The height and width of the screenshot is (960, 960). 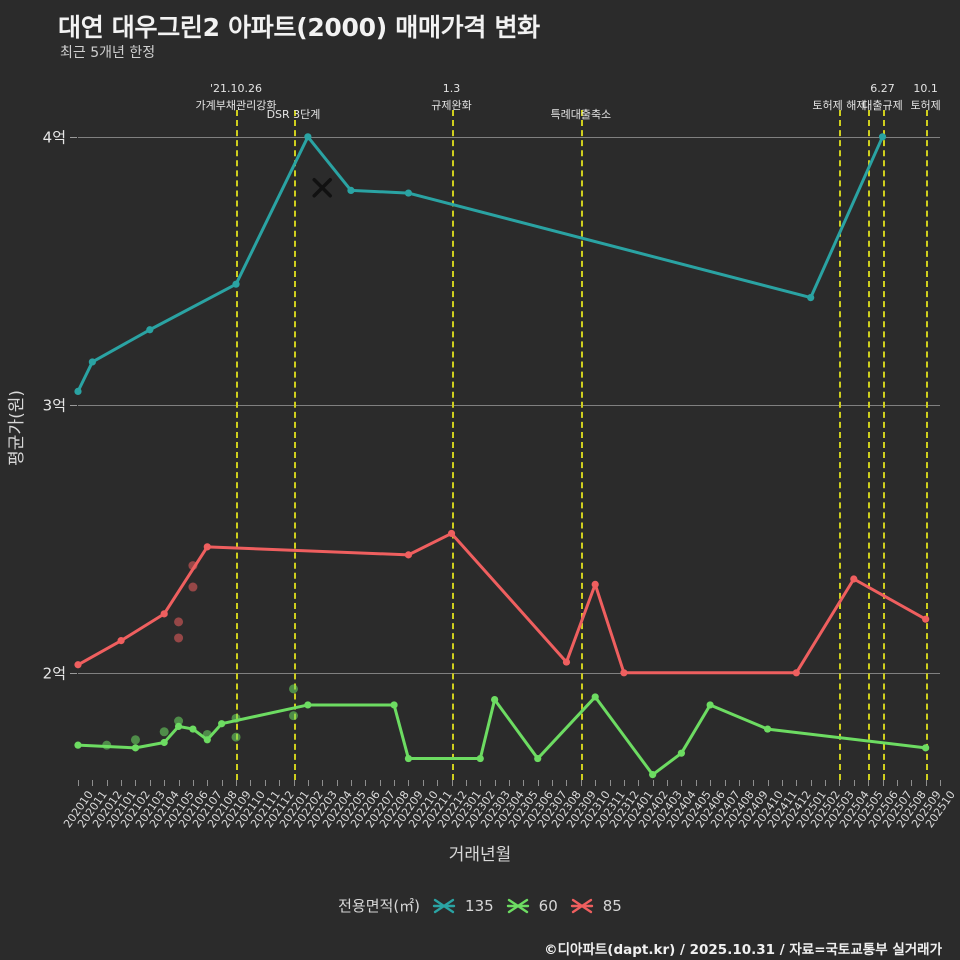 What do you see at coordinates (462, 906) in the screenshot?
I see `legend-item-135: 135` at bounding box center [462, 906].